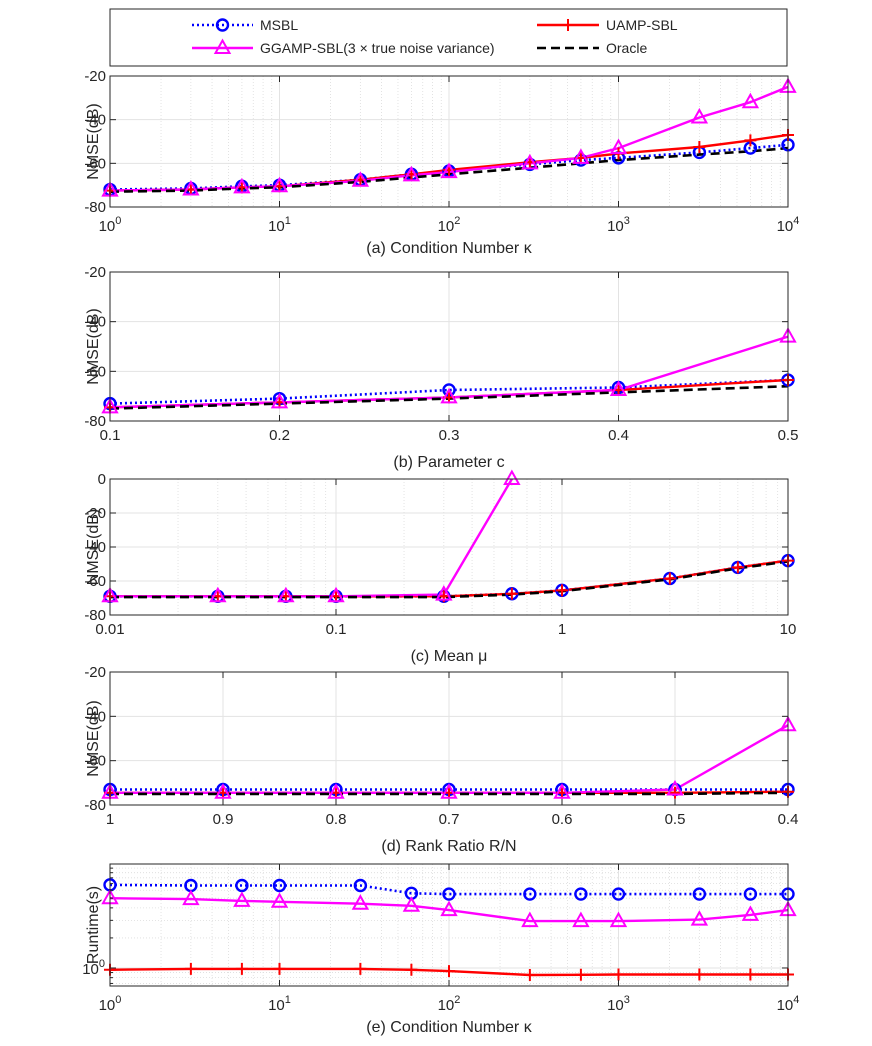 This screenshot has height=1046, width=872. Describe the element at coordinates (440, 939) in the screenshot. I see `ticks: 10⁰ 10¹ 10² 10³ 10⁴ 10⁰` at that location.